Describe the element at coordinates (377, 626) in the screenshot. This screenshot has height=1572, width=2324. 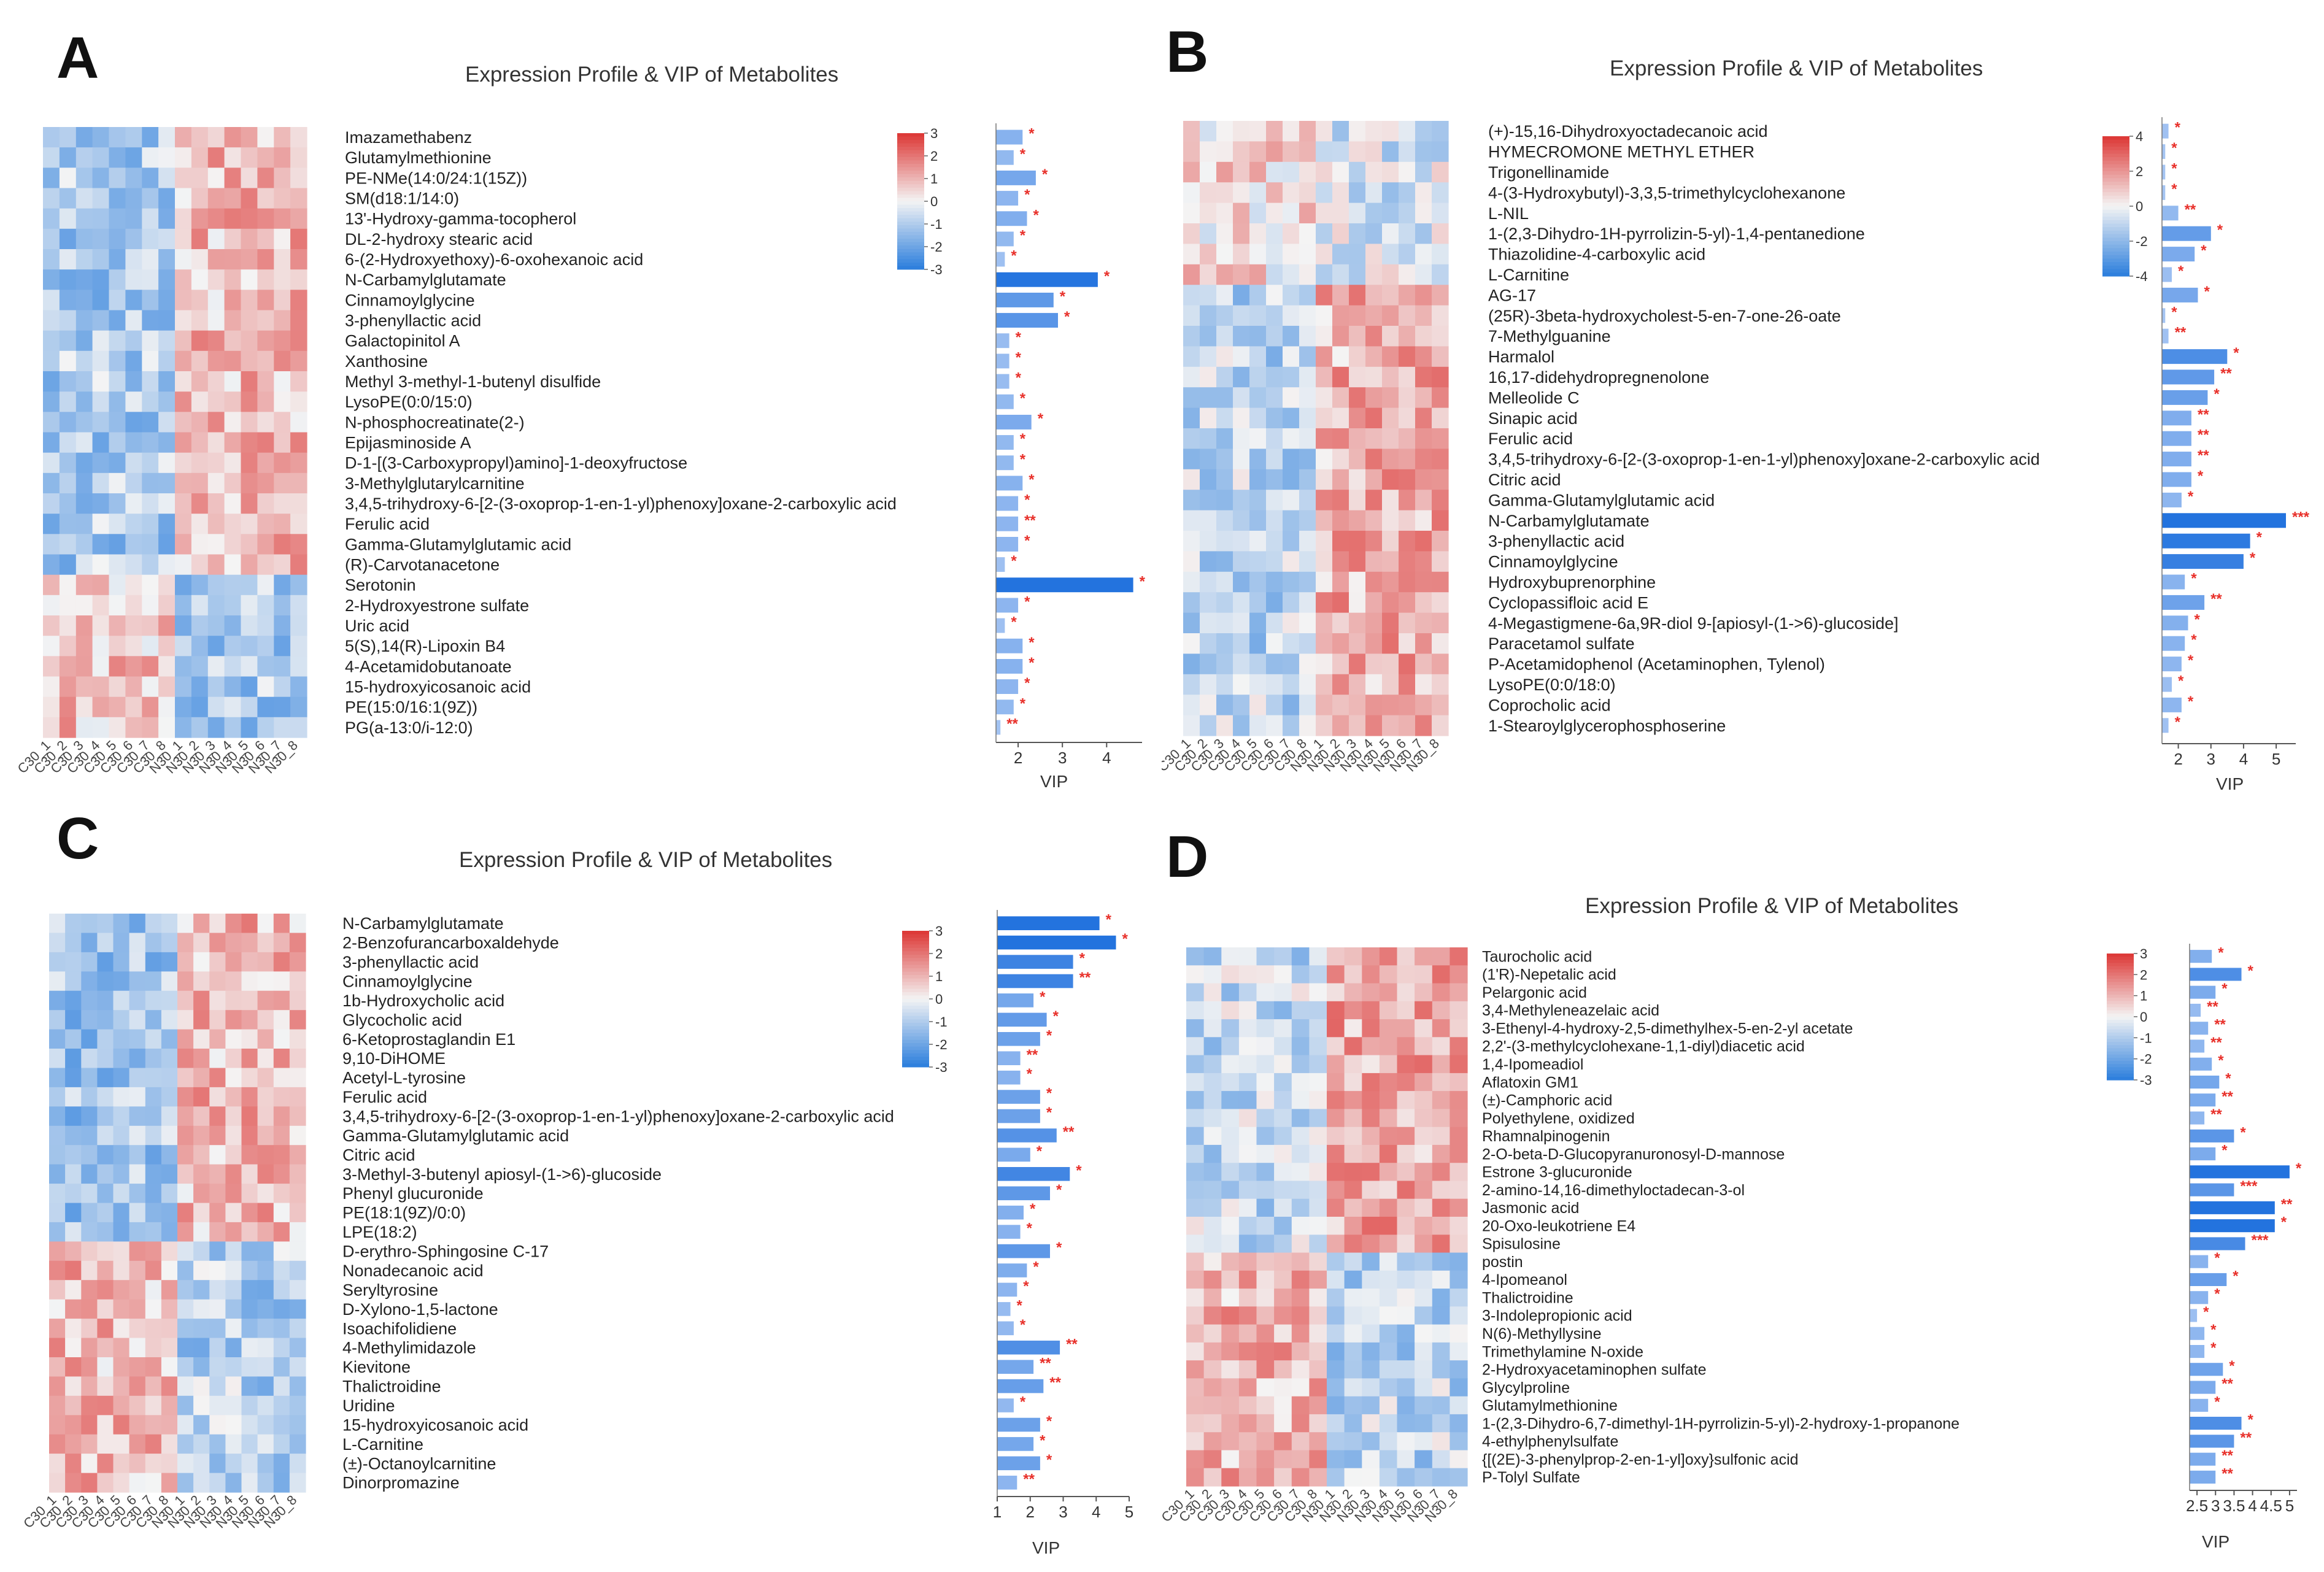
I see `metabolite-label: Uric acid` at that location.